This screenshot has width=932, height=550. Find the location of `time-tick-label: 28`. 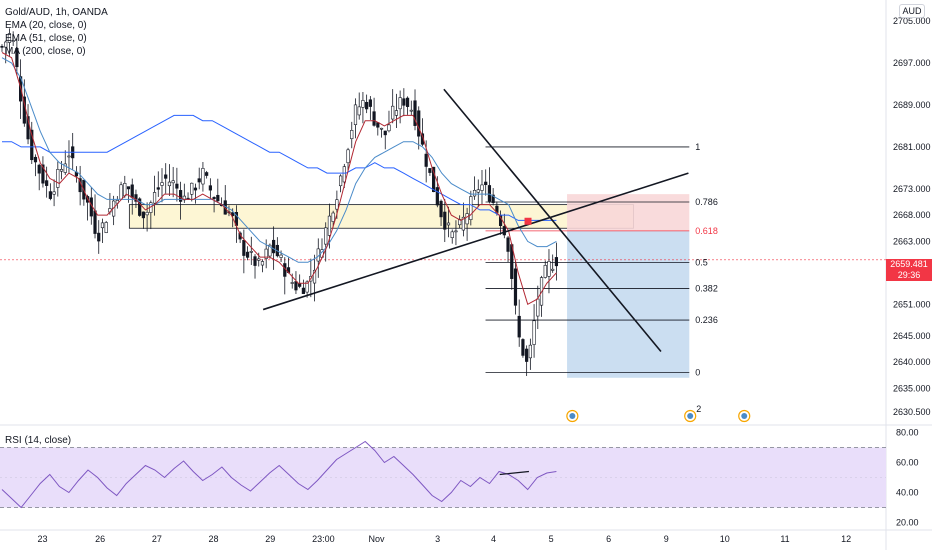

time-tick-label: 28 is located at coordinates (214, 539).